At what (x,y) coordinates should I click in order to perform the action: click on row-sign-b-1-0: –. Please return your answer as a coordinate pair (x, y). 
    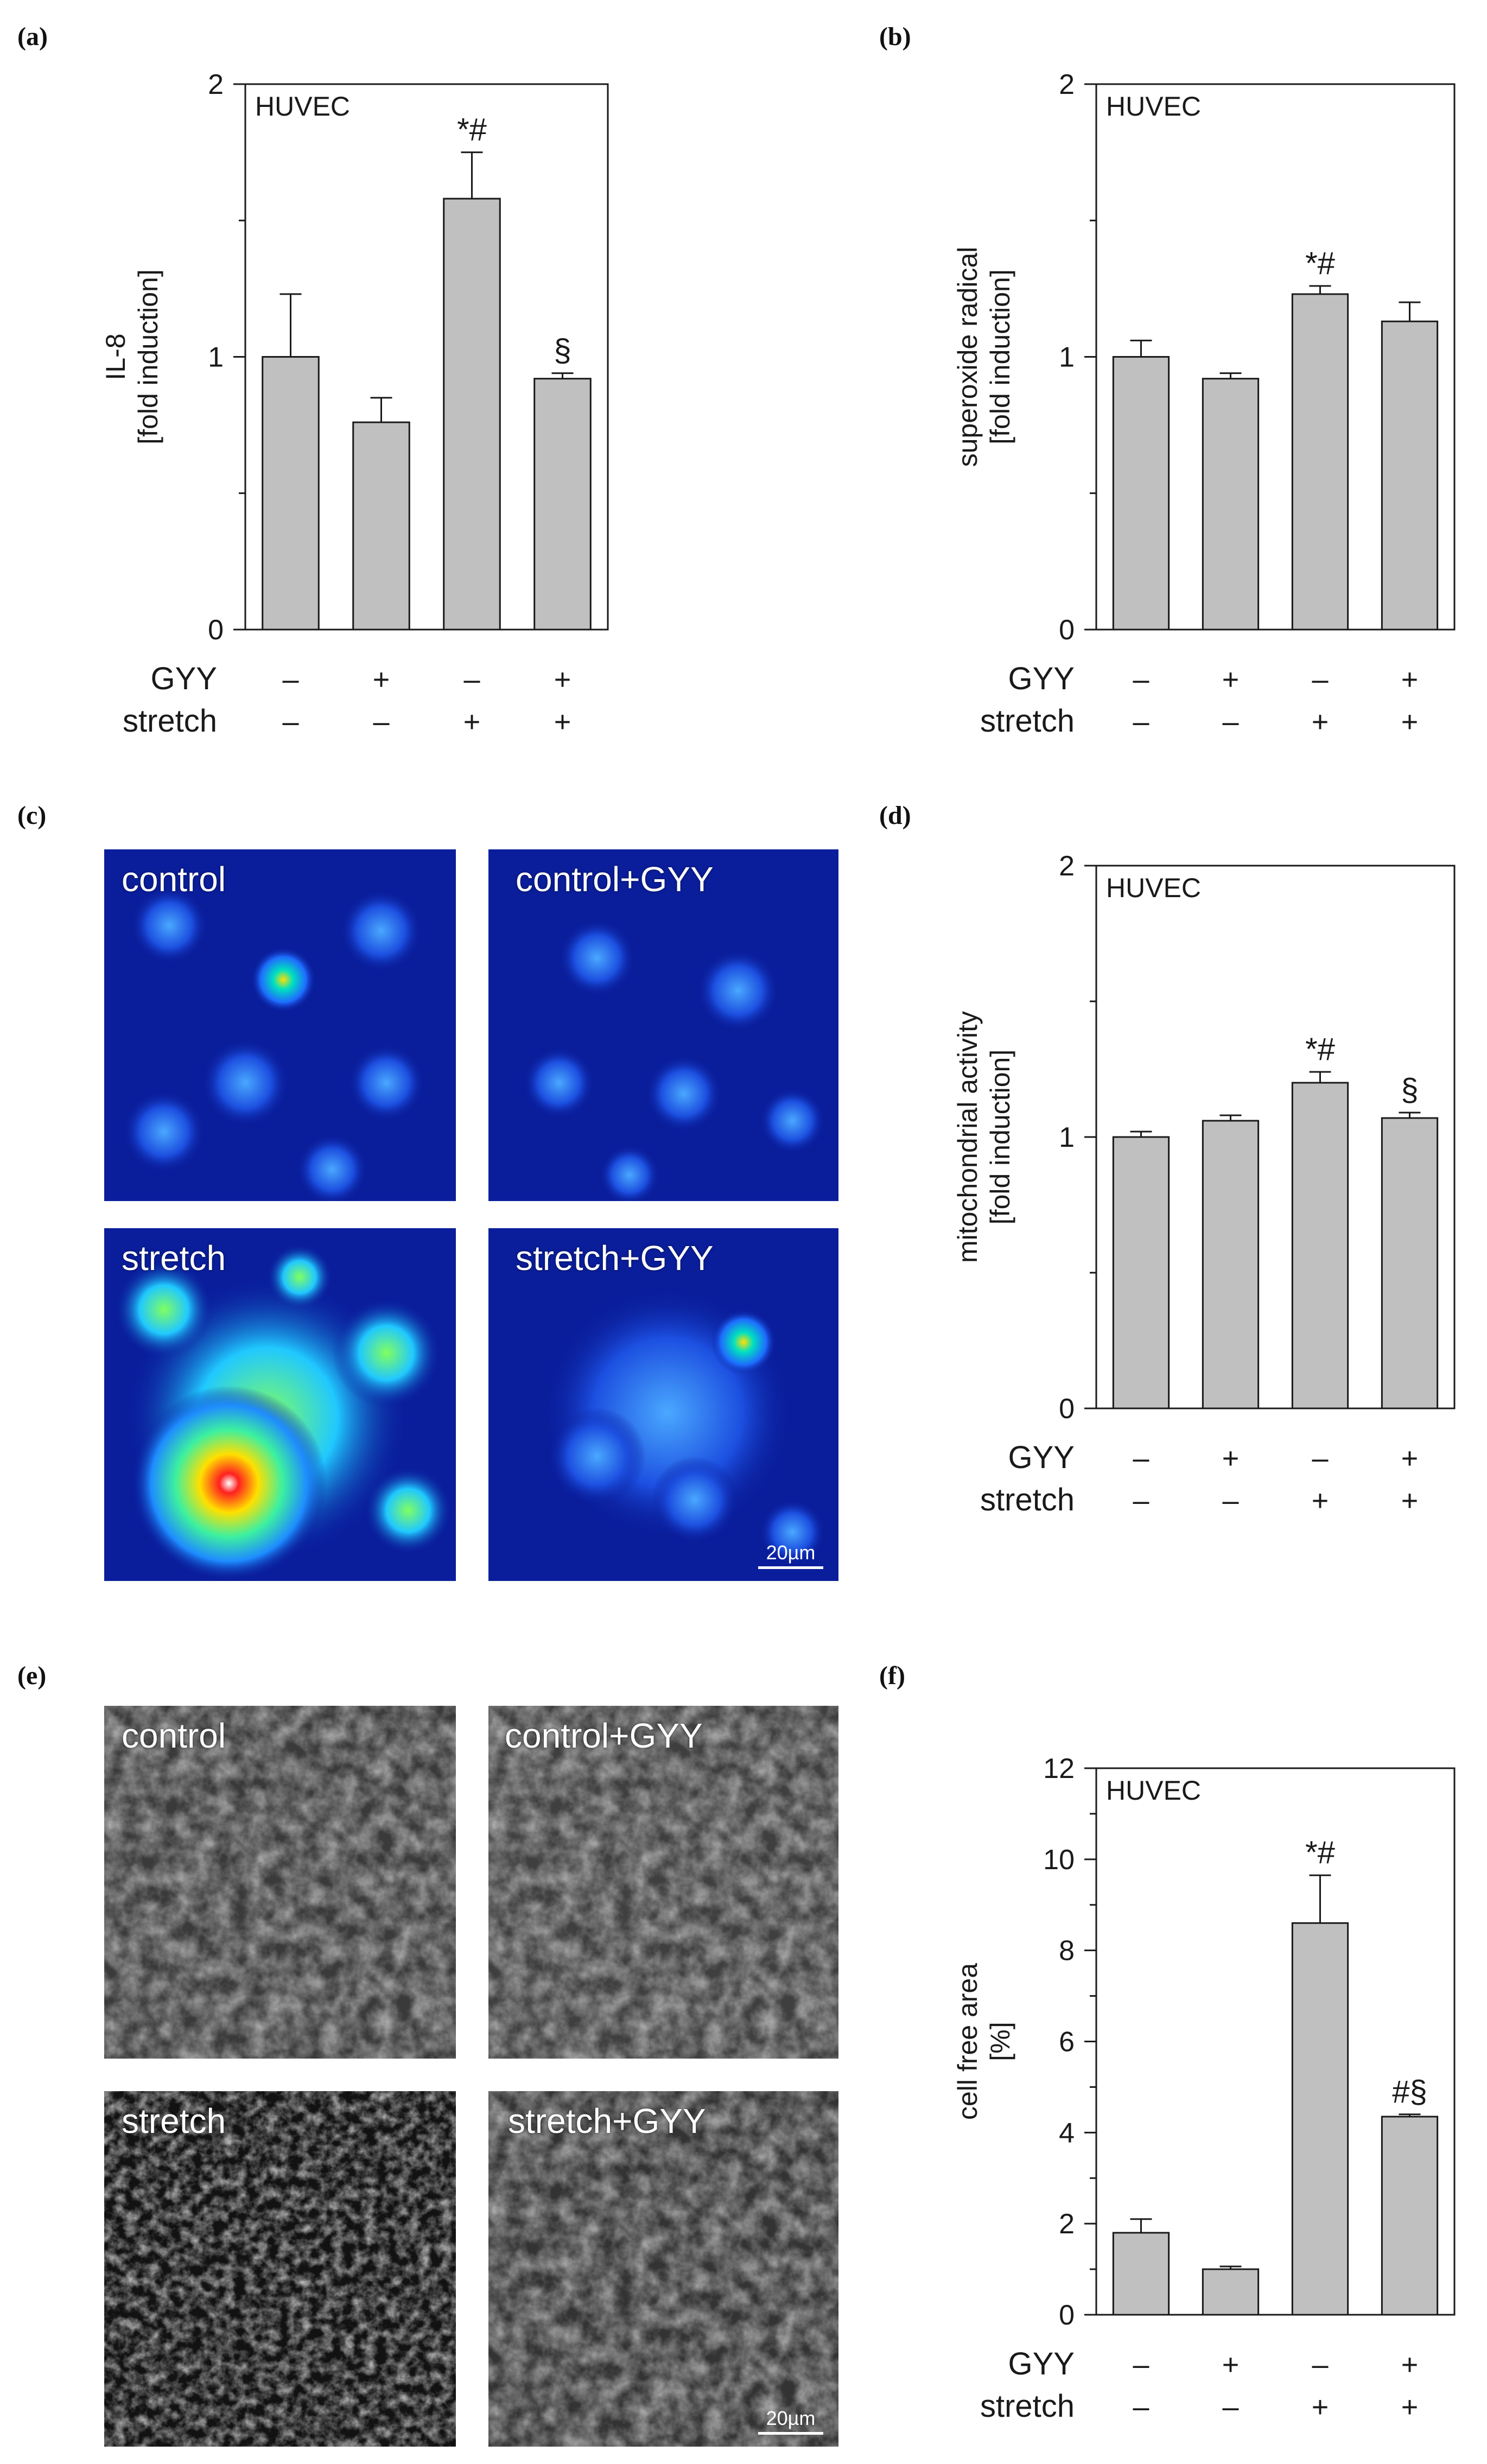
    Looking at the image, I should click on (1141, 722).